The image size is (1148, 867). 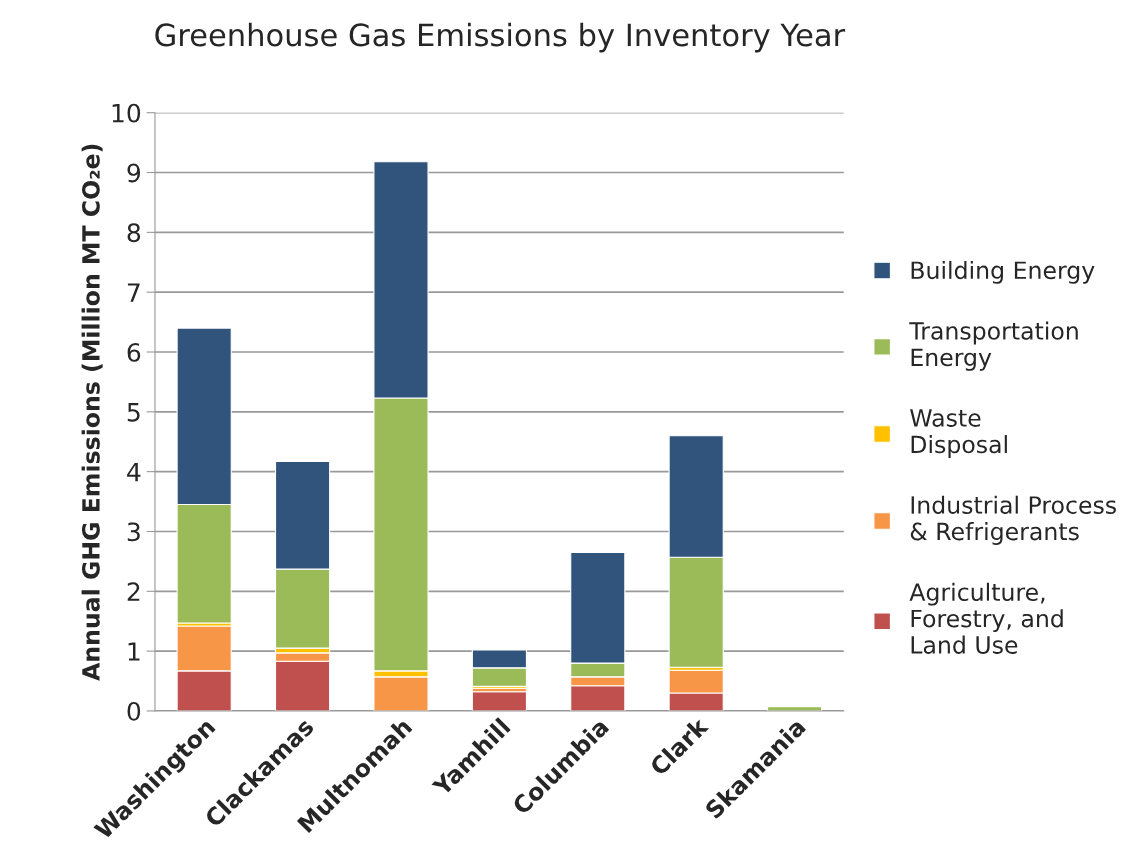 What do you see at coordinates (92, 412) in the screenshot?
I see `y-axis-title: Annual GHG Emissions (Million MT CO₂e)` at bounding box center [92, 412].